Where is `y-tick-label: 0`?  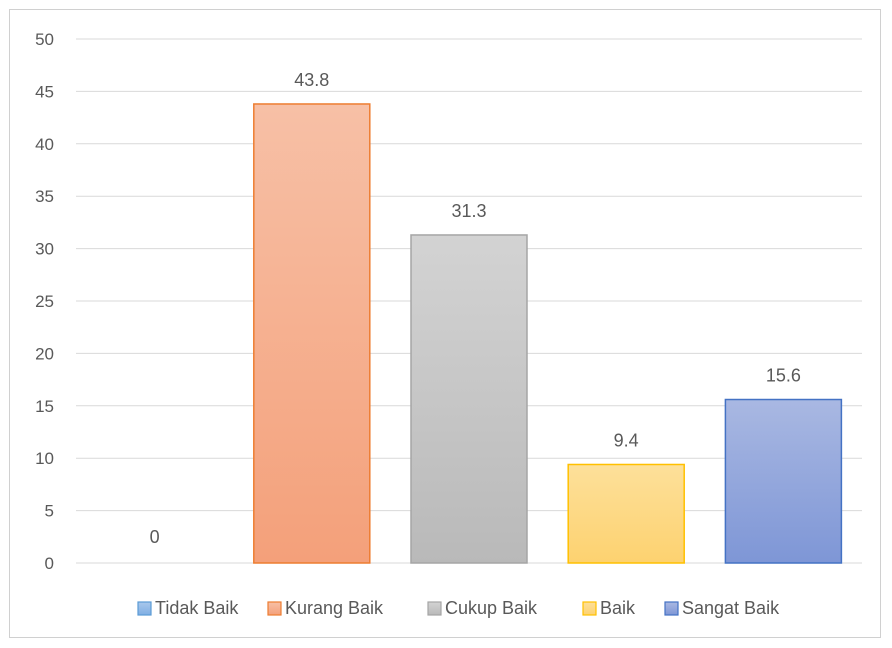
y-tick-label: 0 is located at coordinates (49, 563).